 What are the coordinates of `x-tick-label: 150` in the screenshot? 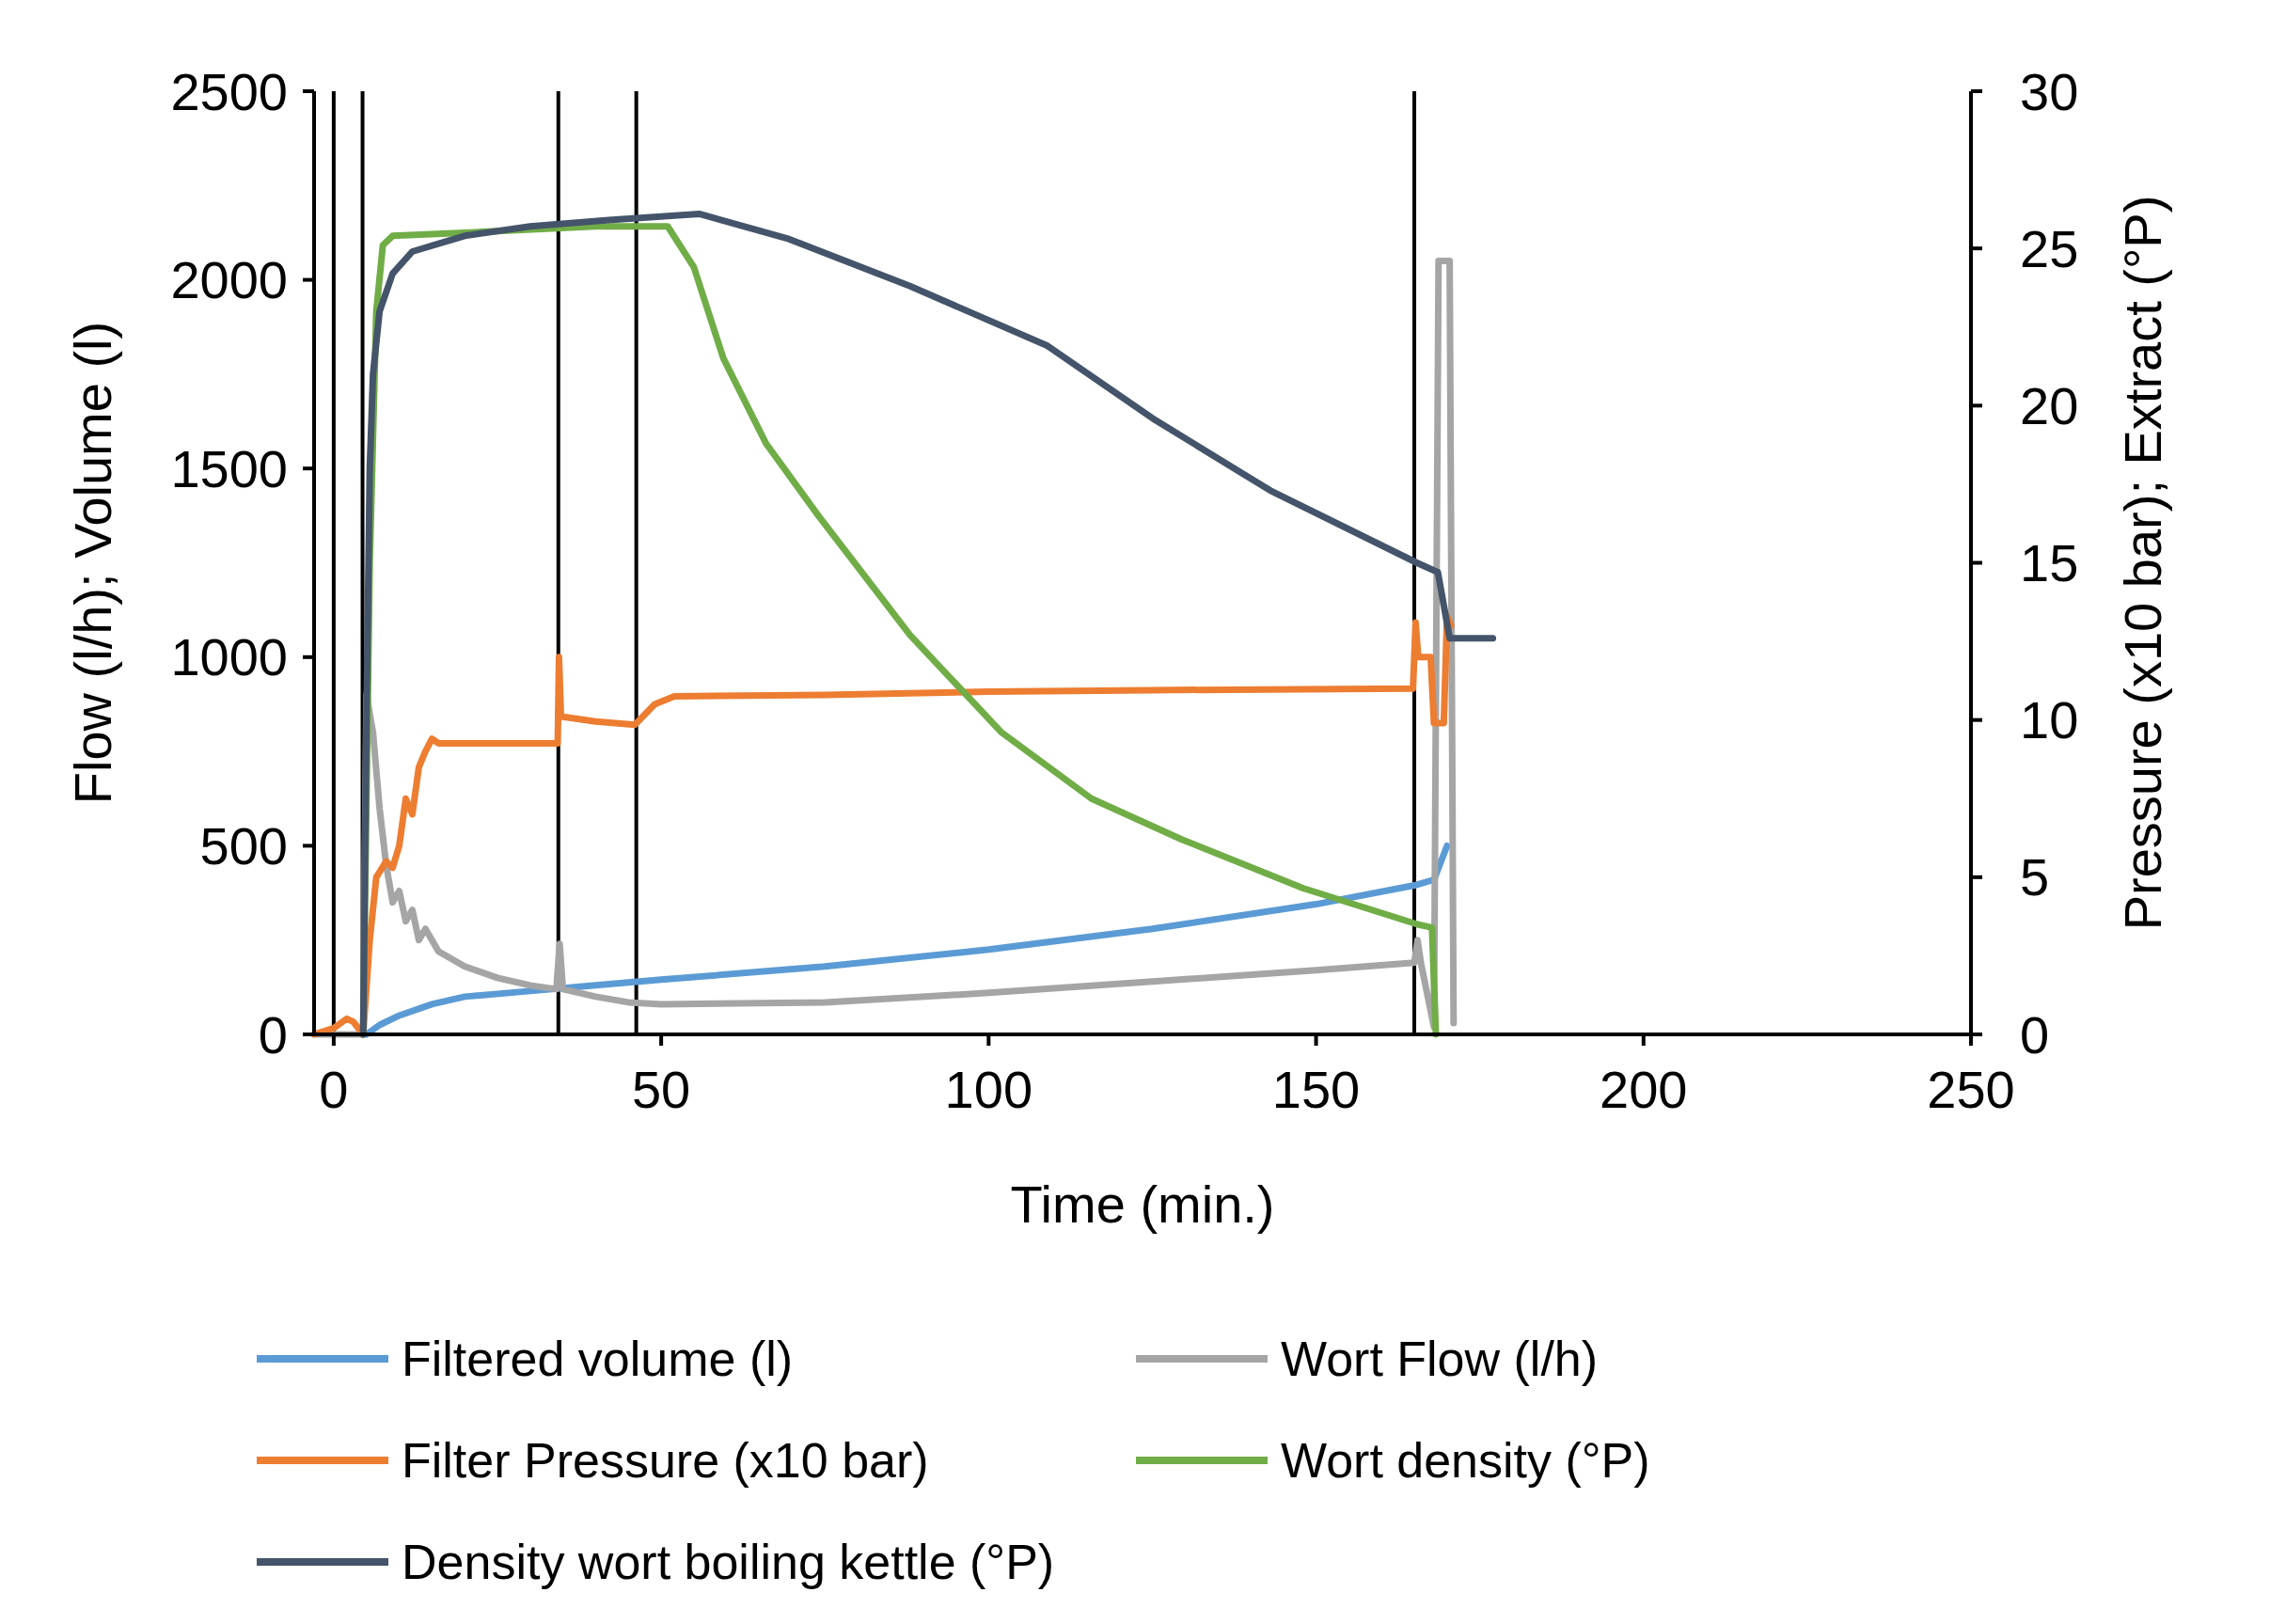 It's located at (1316, 1089).